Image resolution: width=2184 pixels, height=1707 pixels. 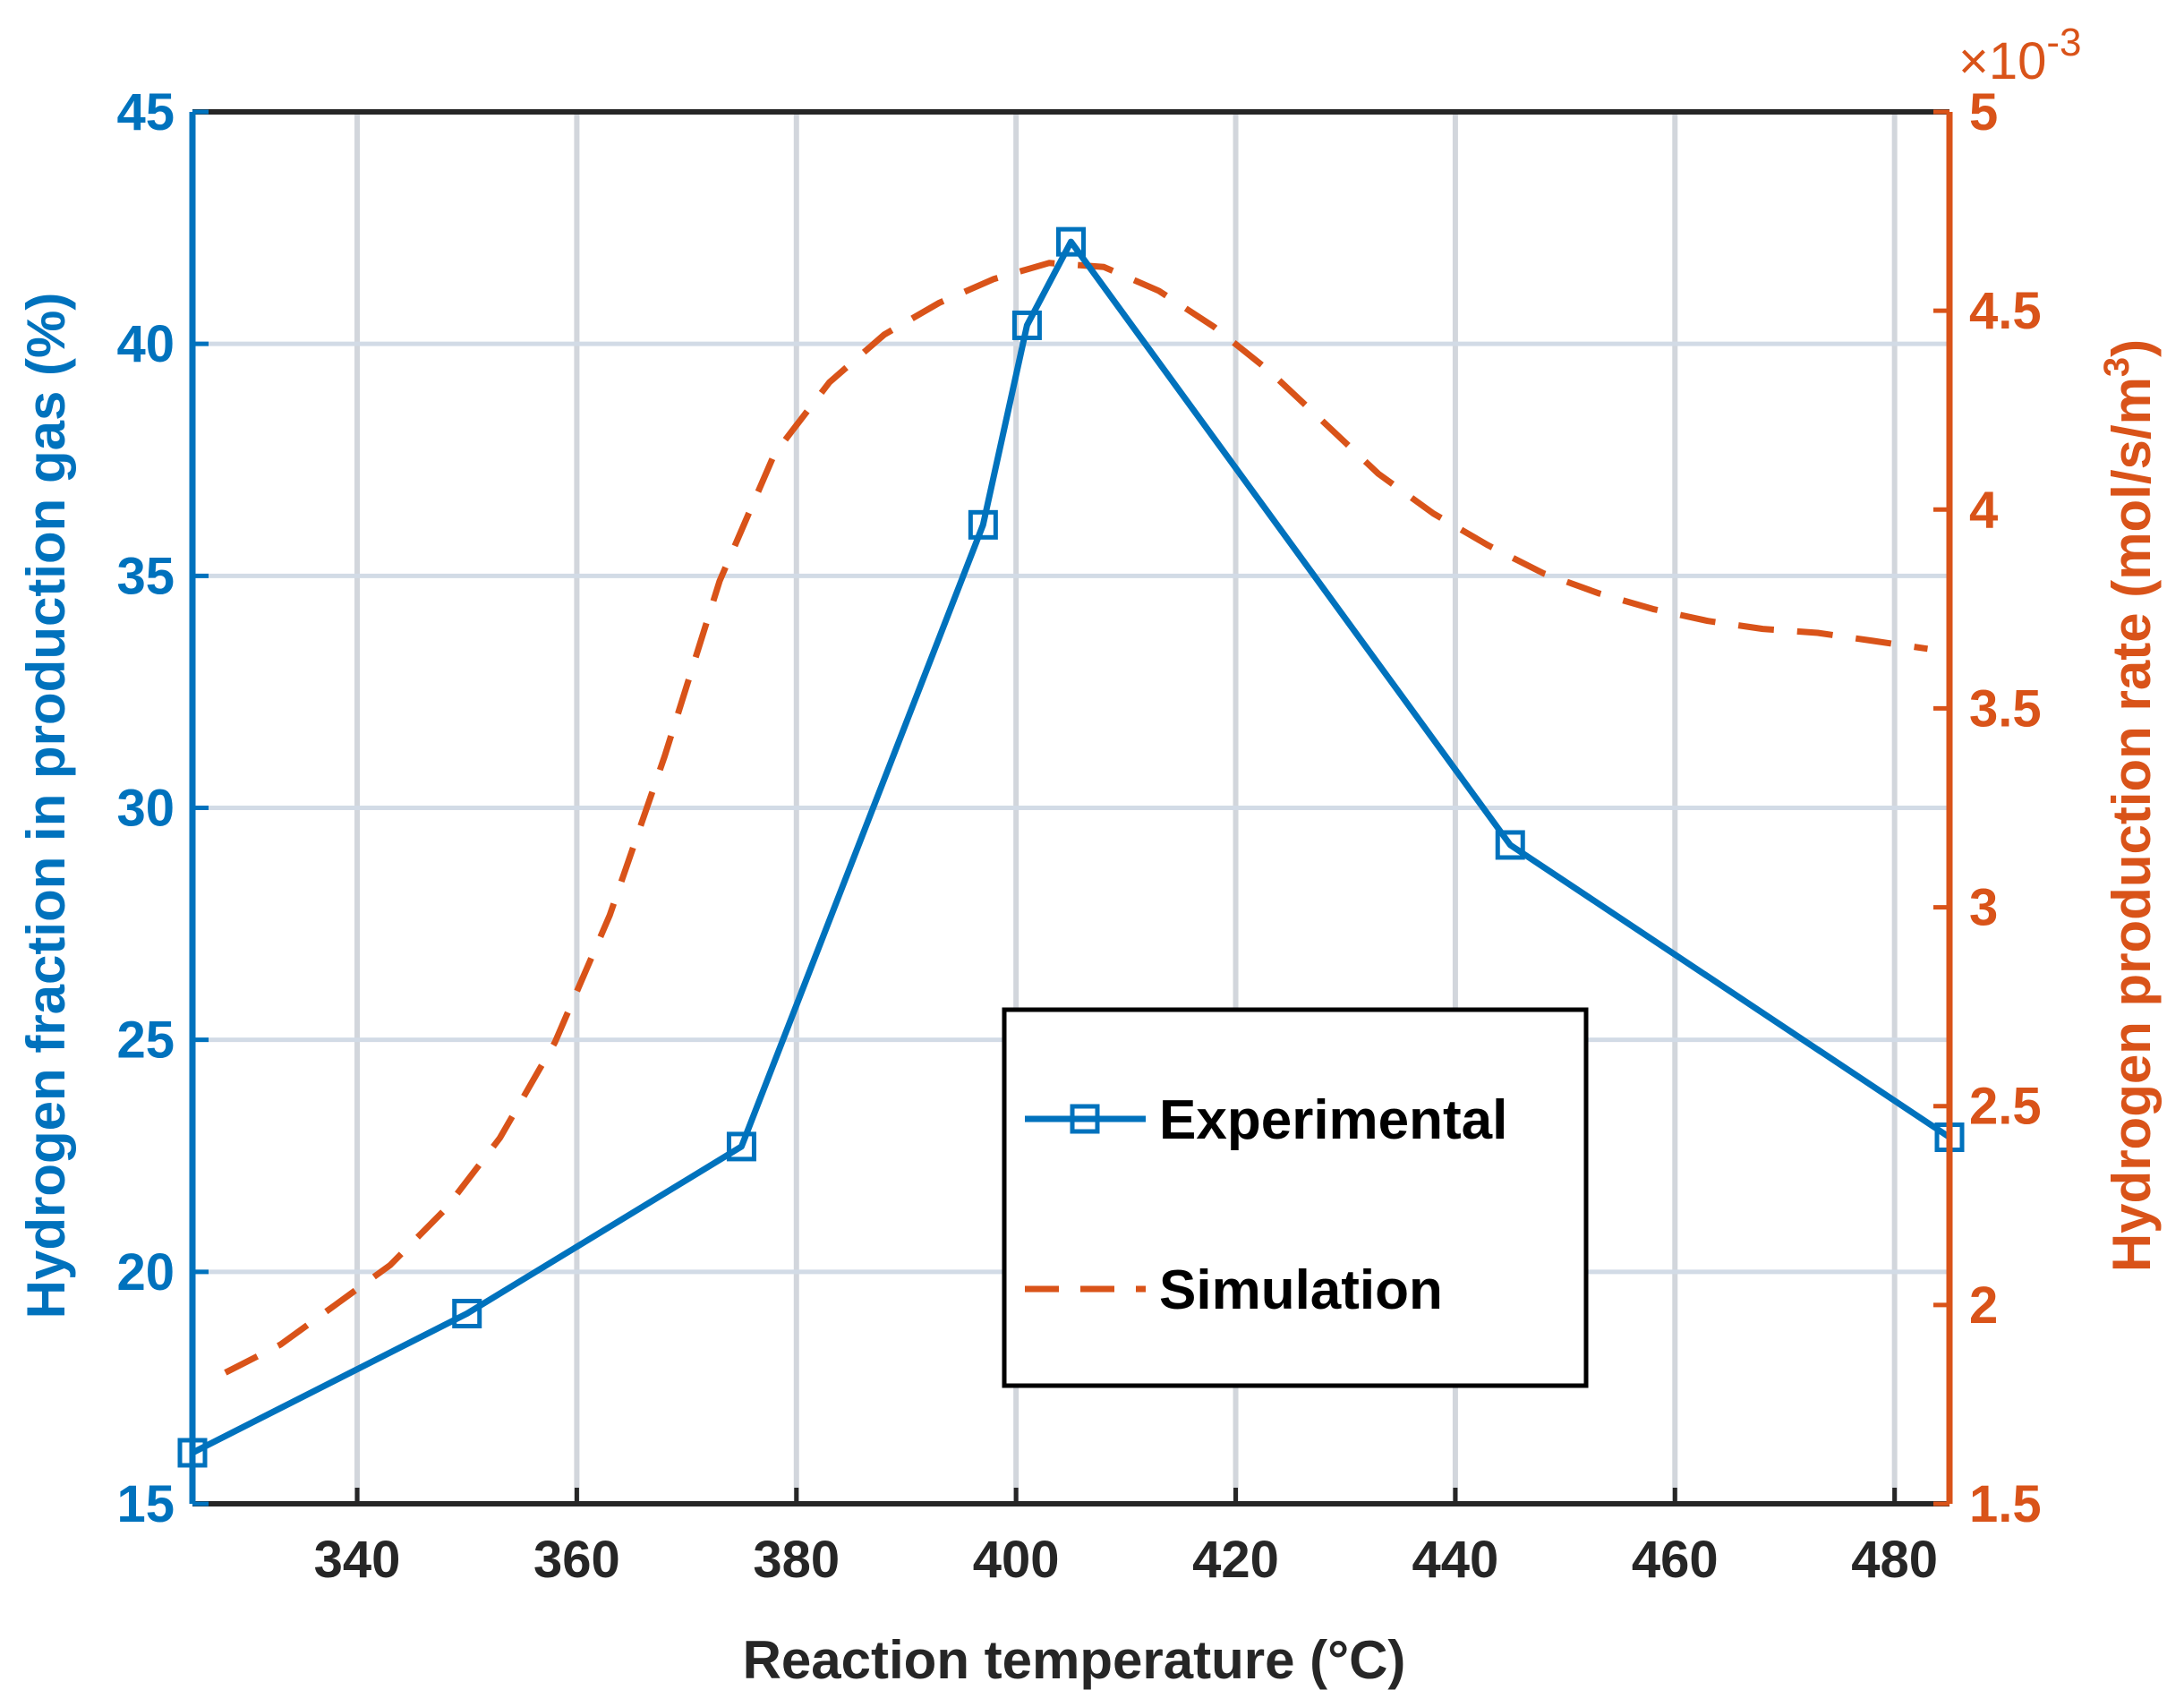 What do you see at coordinates (1983, 908) in the screenshot?
I see `y-right-tick-label: 3` at bounding box center [1983, 908].